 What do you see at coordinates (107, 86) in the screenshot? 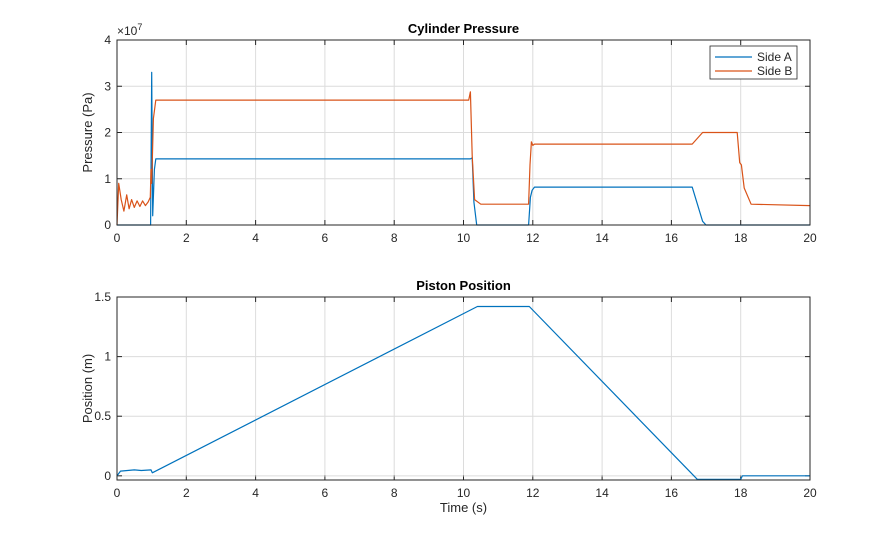
I see `y-tick-label: 3` at bounding box center [107, 86].